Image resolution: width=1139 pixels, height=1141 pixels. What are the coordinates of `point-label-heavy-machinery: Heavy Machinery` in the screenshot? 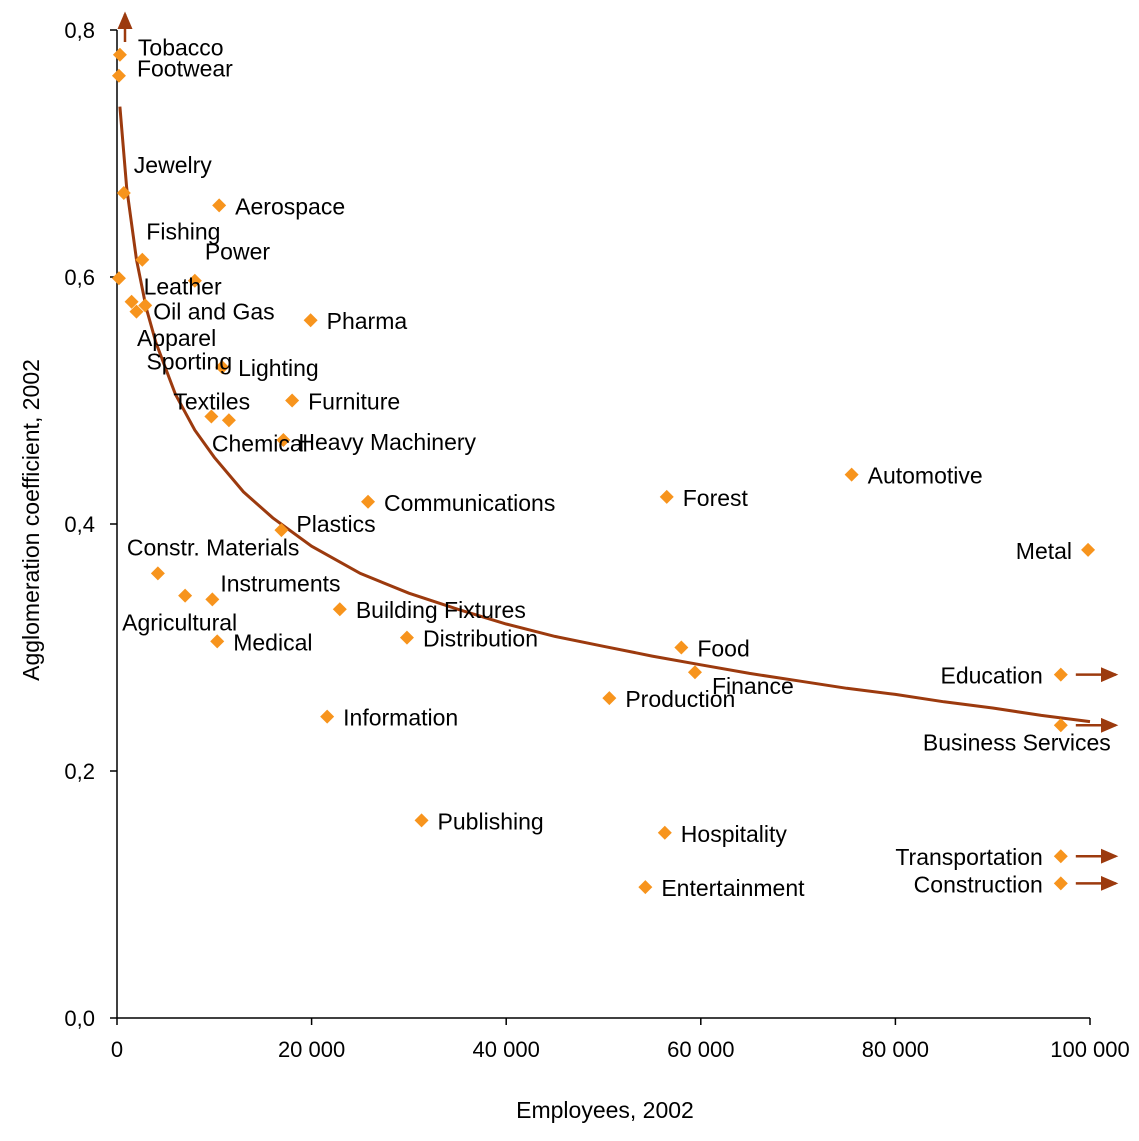 It's located at (387, 442).